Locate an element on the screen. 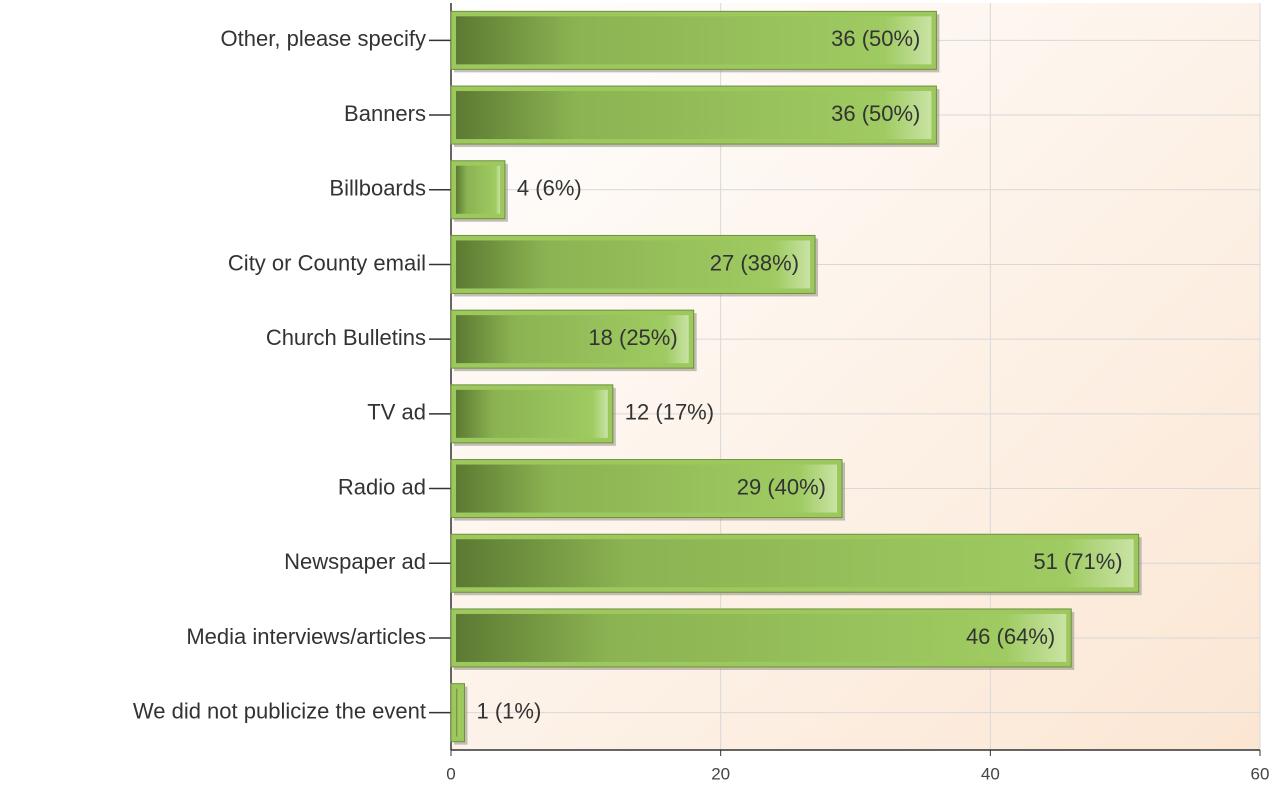 This screenshot has width=1277, height=789. value-label: 29 (40%) is located at coordinates (781, 486).